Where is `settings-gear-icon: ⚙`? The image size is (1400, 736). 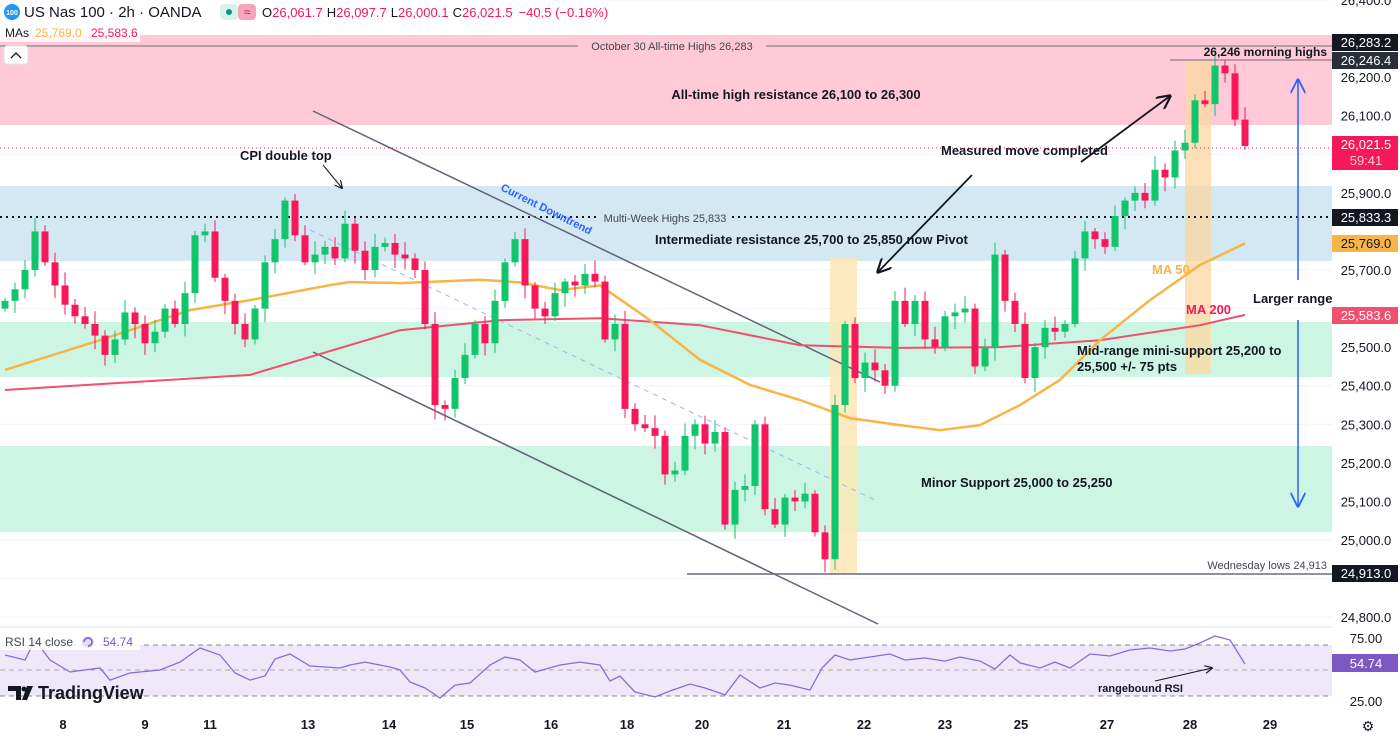
settings-gear-icon: ⚙ is located at coordinates (1368, 726).